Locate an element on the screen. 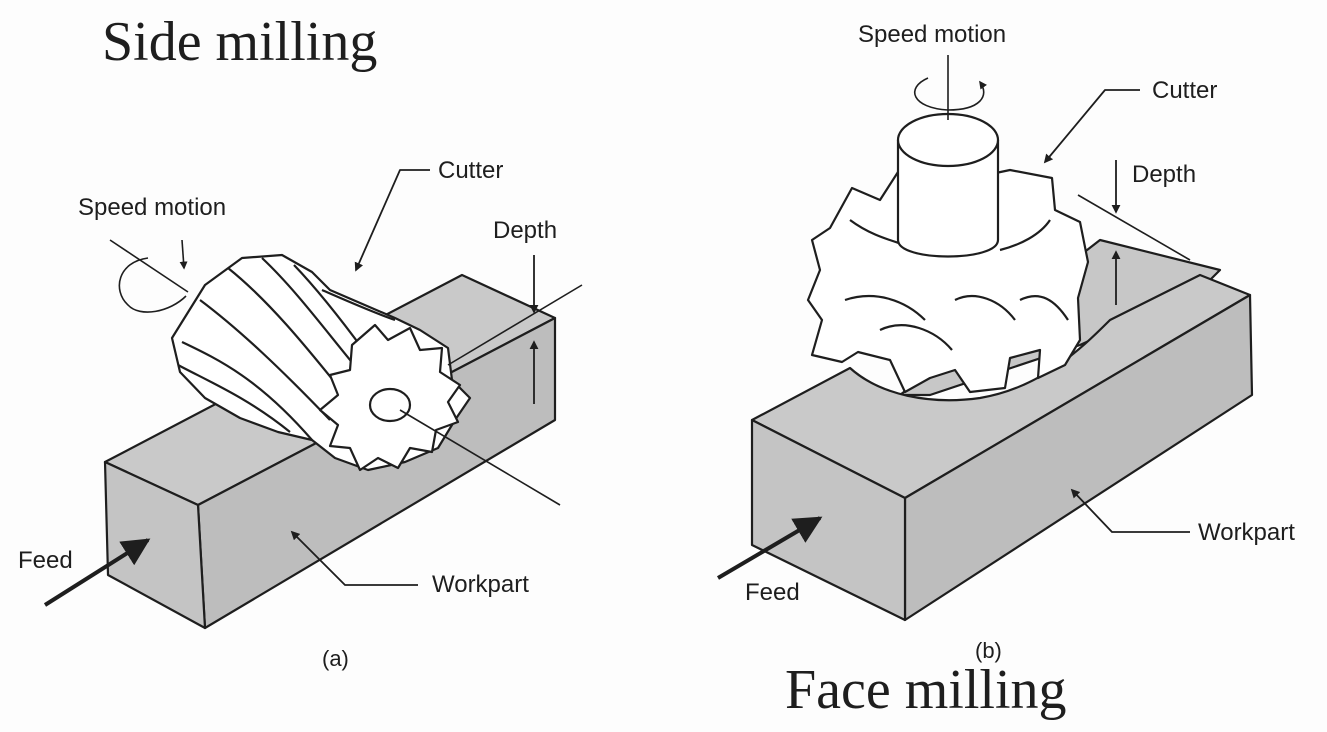 The image size is (1327, 732). caption-b: (b) is located at coordinates (988, 650).